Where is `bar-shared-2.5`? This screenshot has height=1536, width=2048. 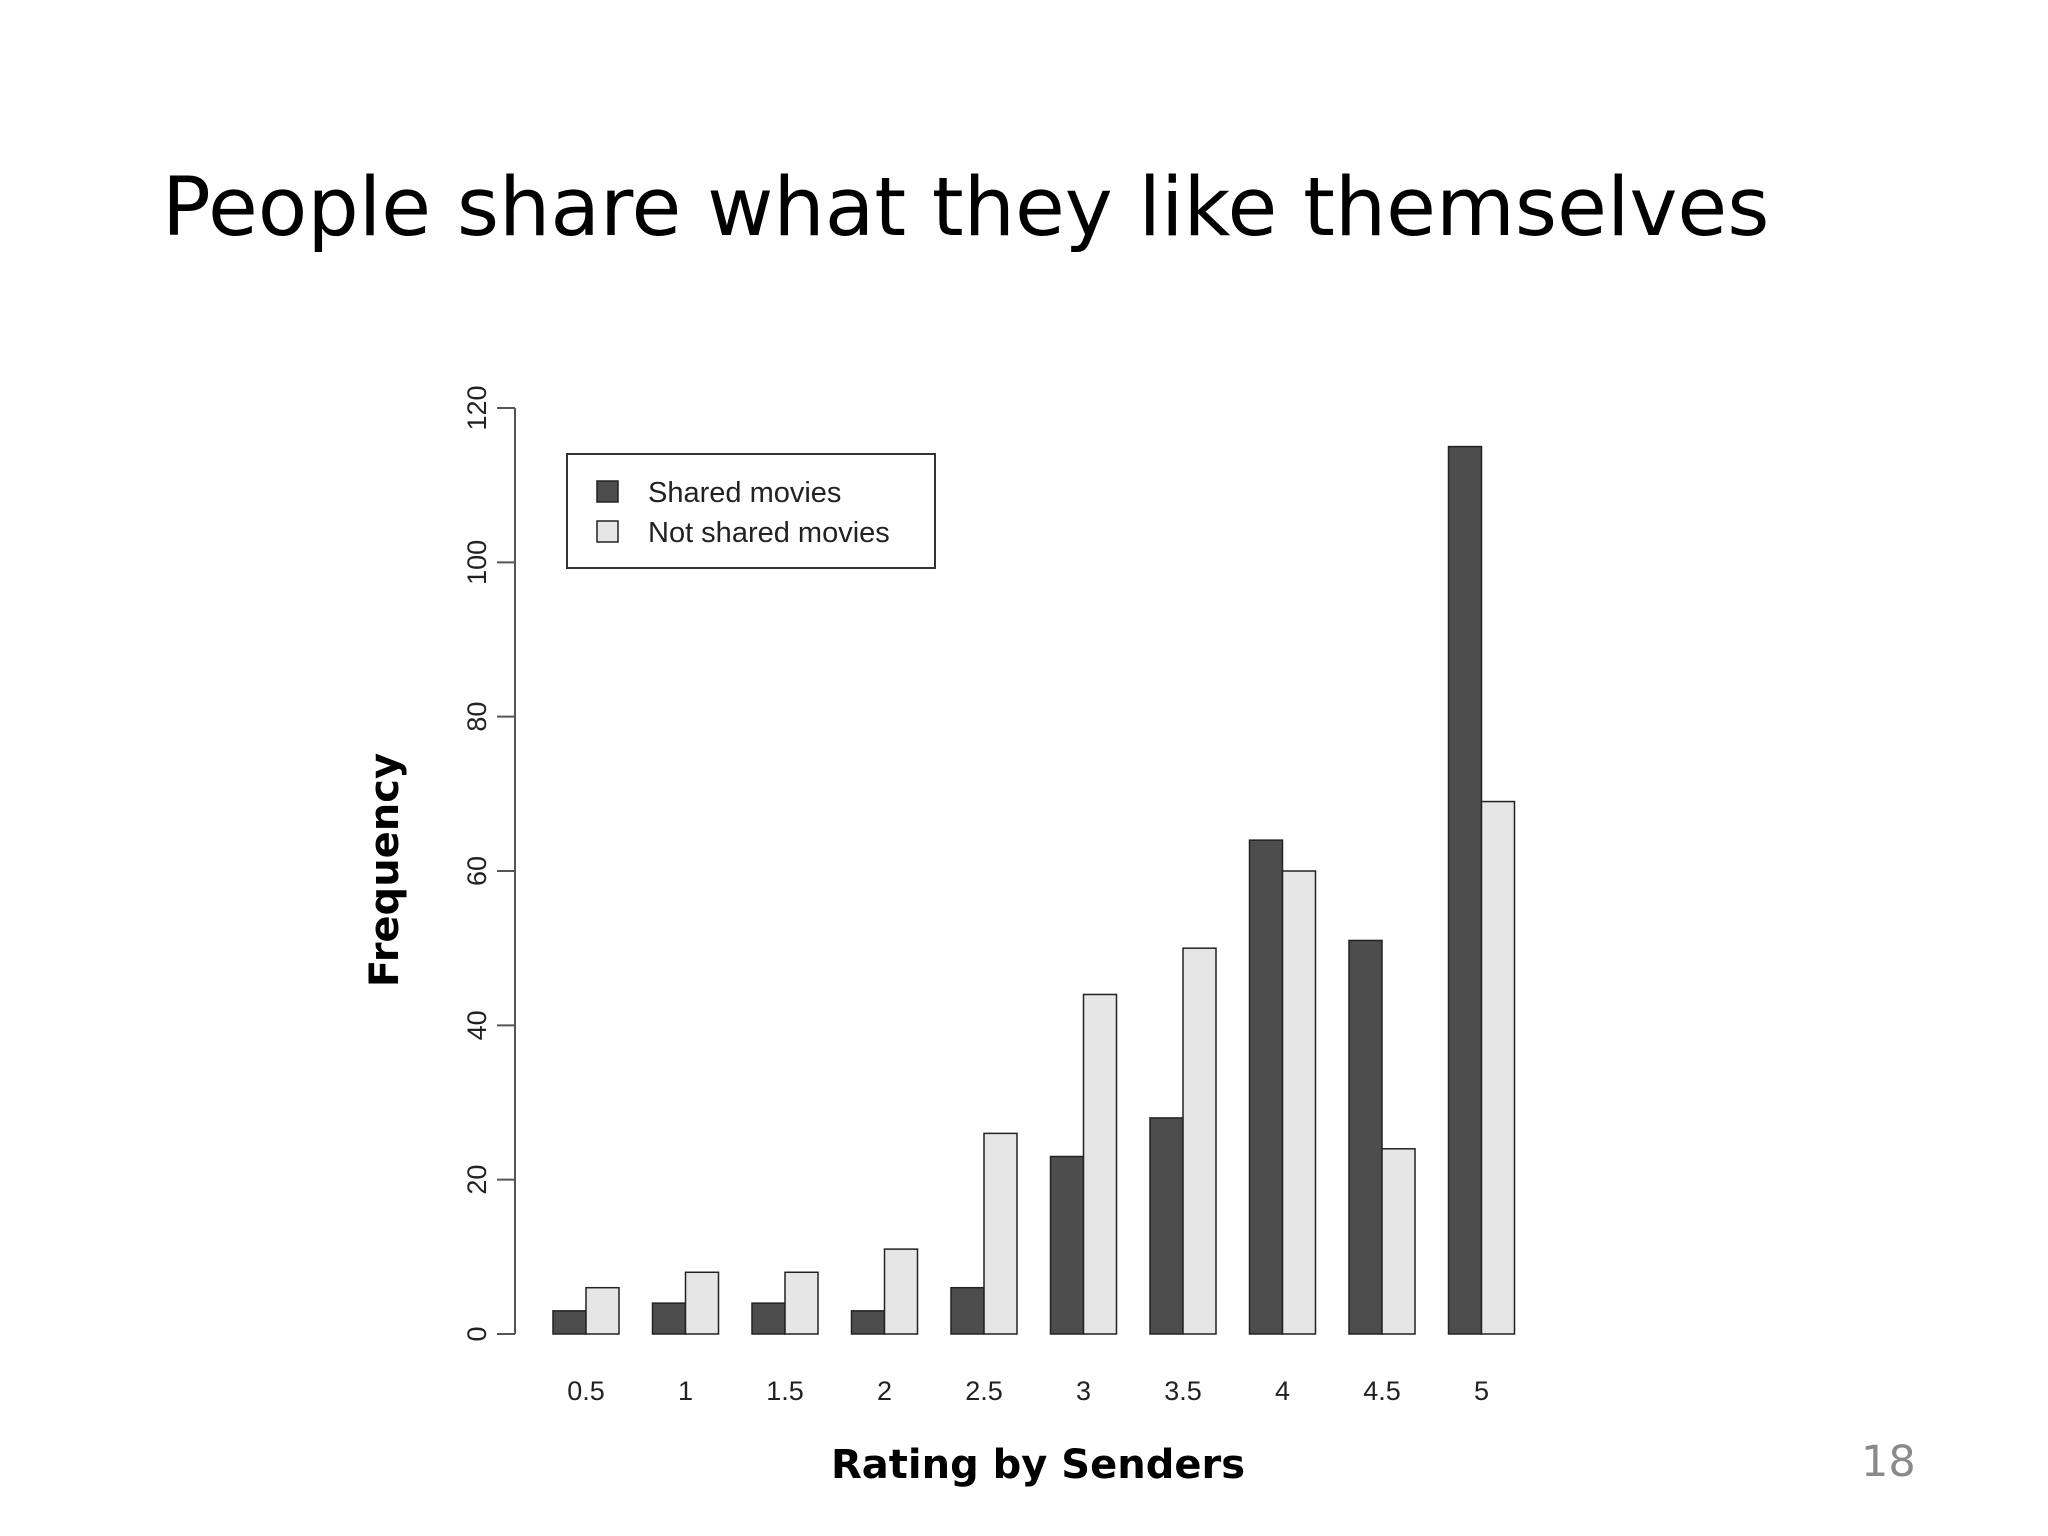 bar-shared-2.5 is located at coordinates (967, 1310).